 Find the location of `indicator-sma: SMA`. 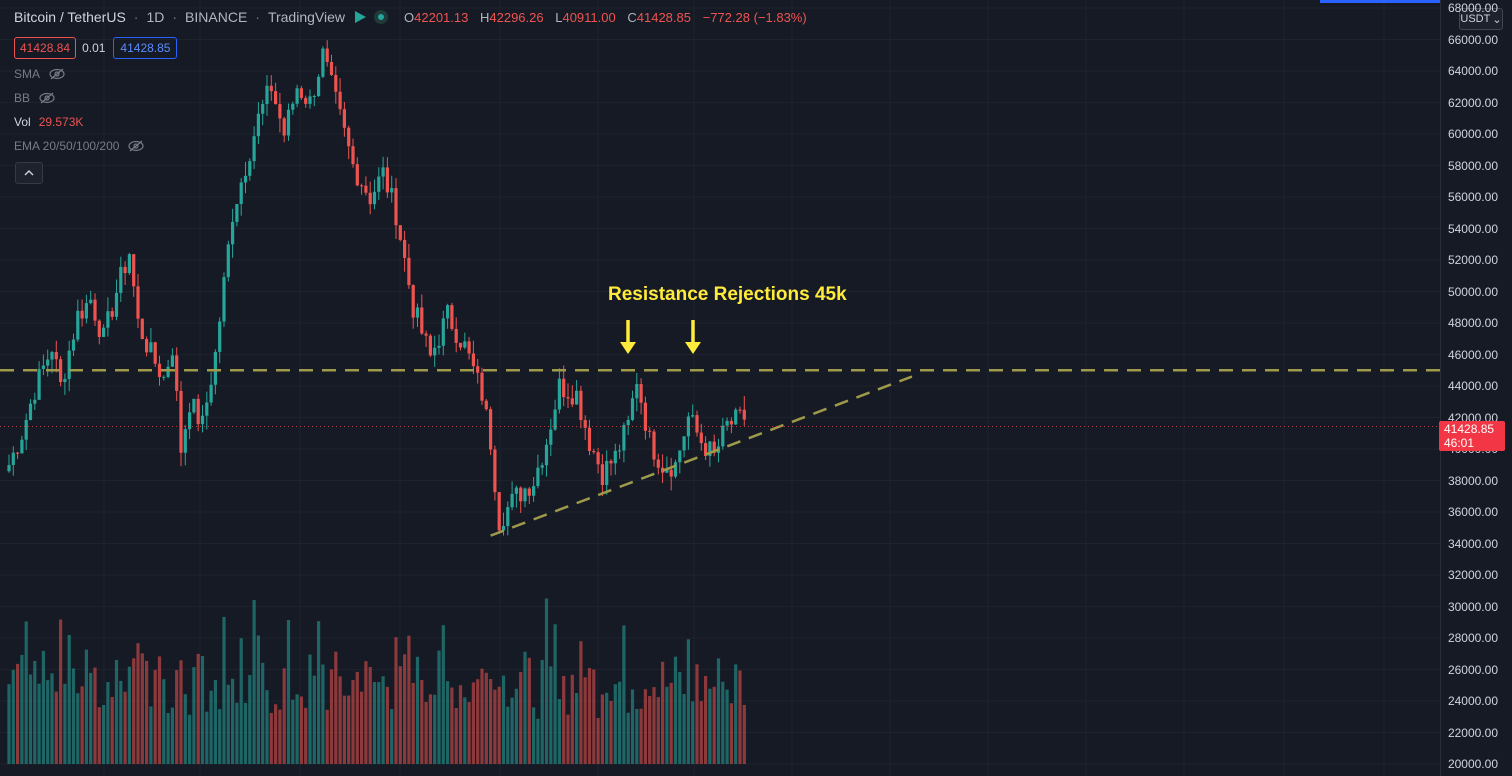

indicator-sma: SMA is located at coordinates (40, 74).